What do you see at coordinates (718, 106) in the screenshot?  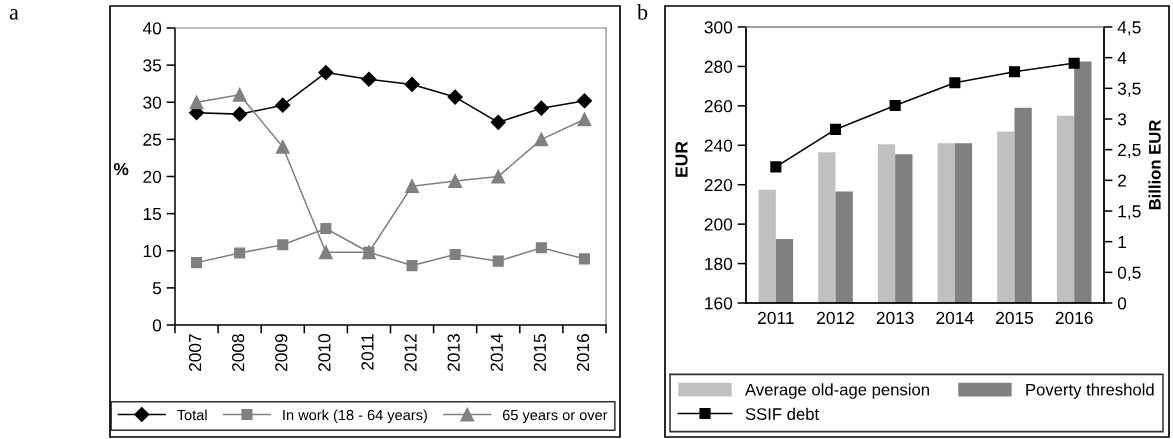 I see `y-tick-label: 260` at bounding box center [718, 106].